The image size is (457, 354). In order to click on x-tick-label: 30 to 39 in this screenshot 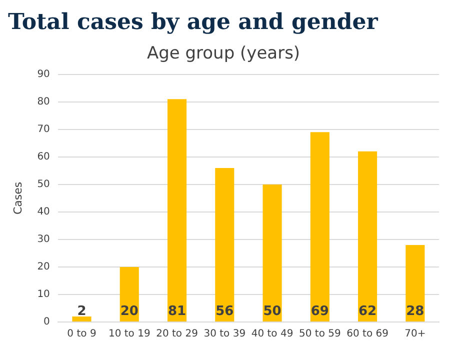, I will do `click(225, 334)`.